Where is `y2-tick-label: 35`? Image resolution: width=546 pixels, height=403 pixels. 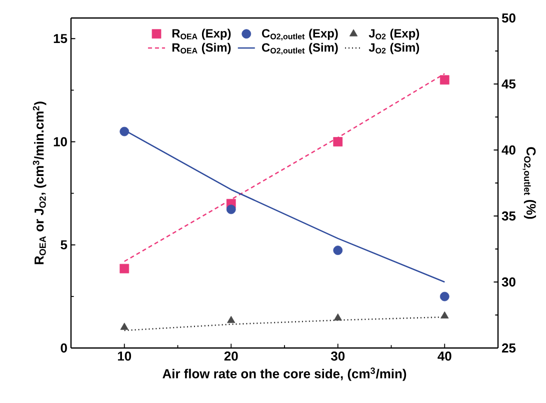 y2-tick-label: 35 is located at coordinates (509, 216).